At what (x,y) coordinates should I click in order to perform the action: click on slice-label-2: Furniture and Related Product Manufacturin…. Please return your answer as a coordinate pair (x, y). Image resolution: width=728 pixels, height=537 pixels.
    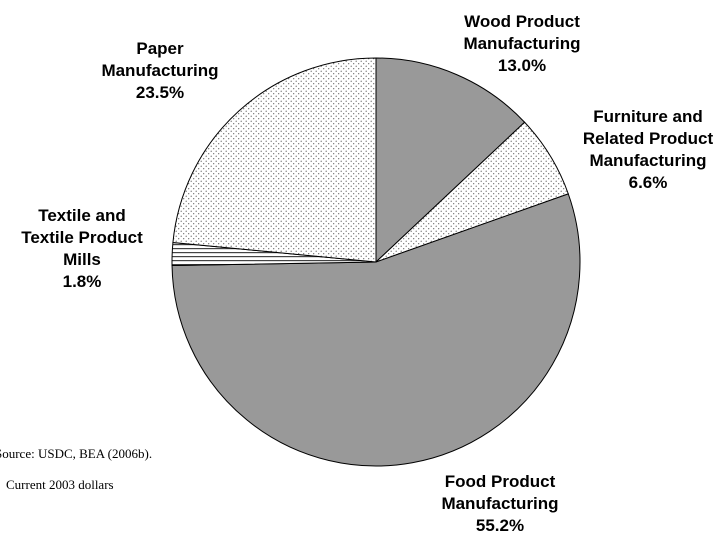
    Looking at the image, I should click on (648, 149).